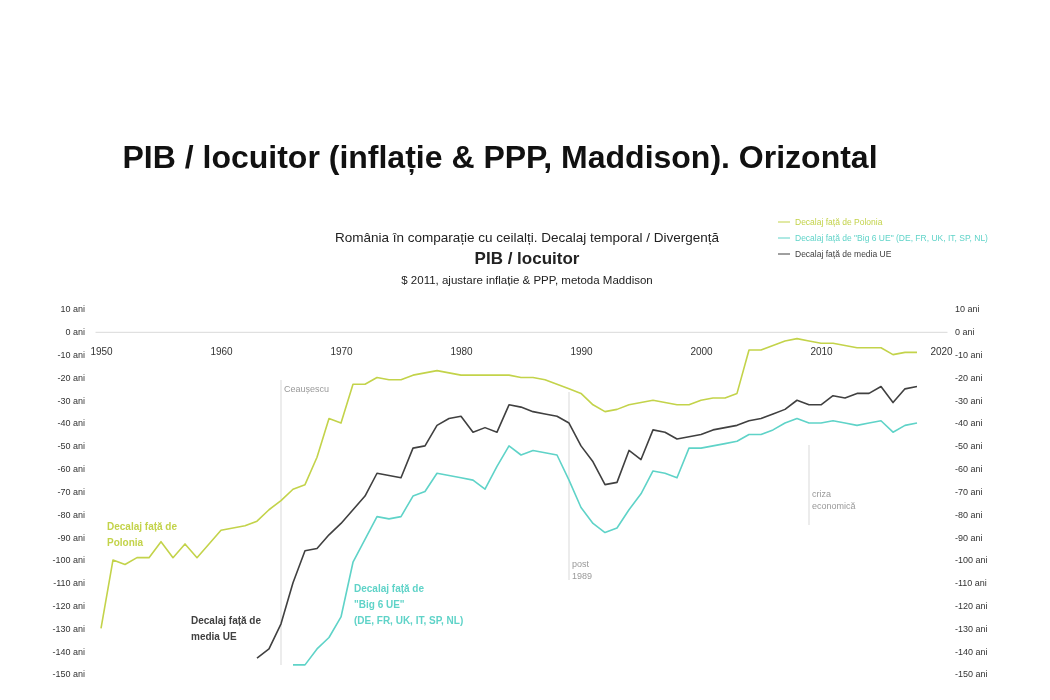 Image resolution: width=1050 pixels, height=700 pixels. What do you see at coordinates (71, 446) in the screenshot?
I see `y-tick-label: -50 ani` at bounding box center [71, 446].